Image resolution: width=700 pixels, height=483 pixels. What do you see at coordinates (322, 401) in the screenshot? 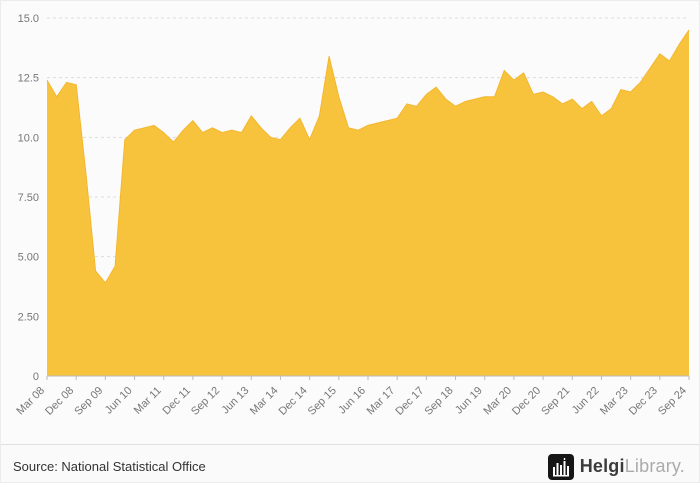
I see `x-axis-label: Sep 15` at bounding box center [322, 401].